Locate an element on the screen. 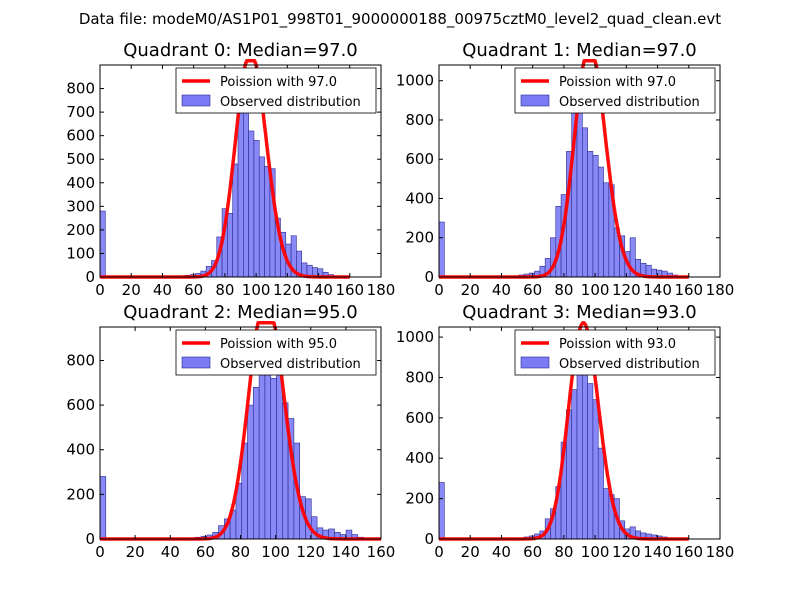 The height and width of the screenshot is (600, 800). y-tick-label: 300 is located at coordinates (80, 206).